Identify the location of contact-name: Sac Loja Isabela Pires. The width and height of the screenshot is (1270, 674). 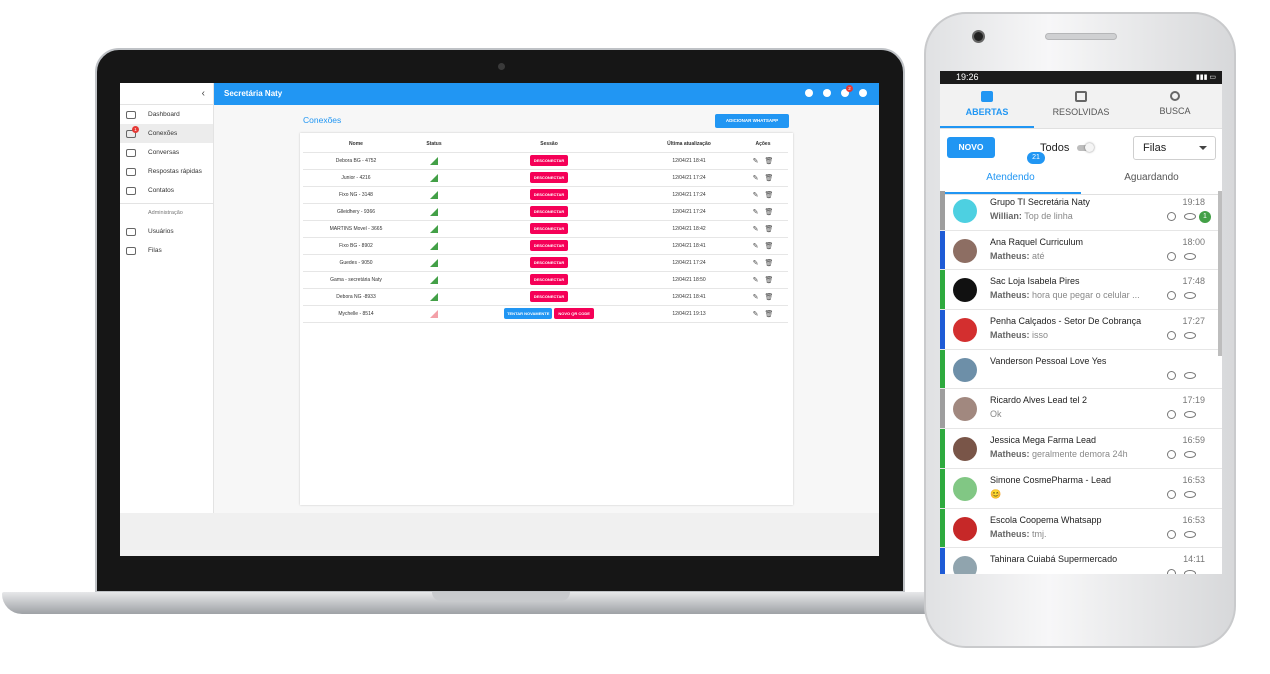
(1035, 281).